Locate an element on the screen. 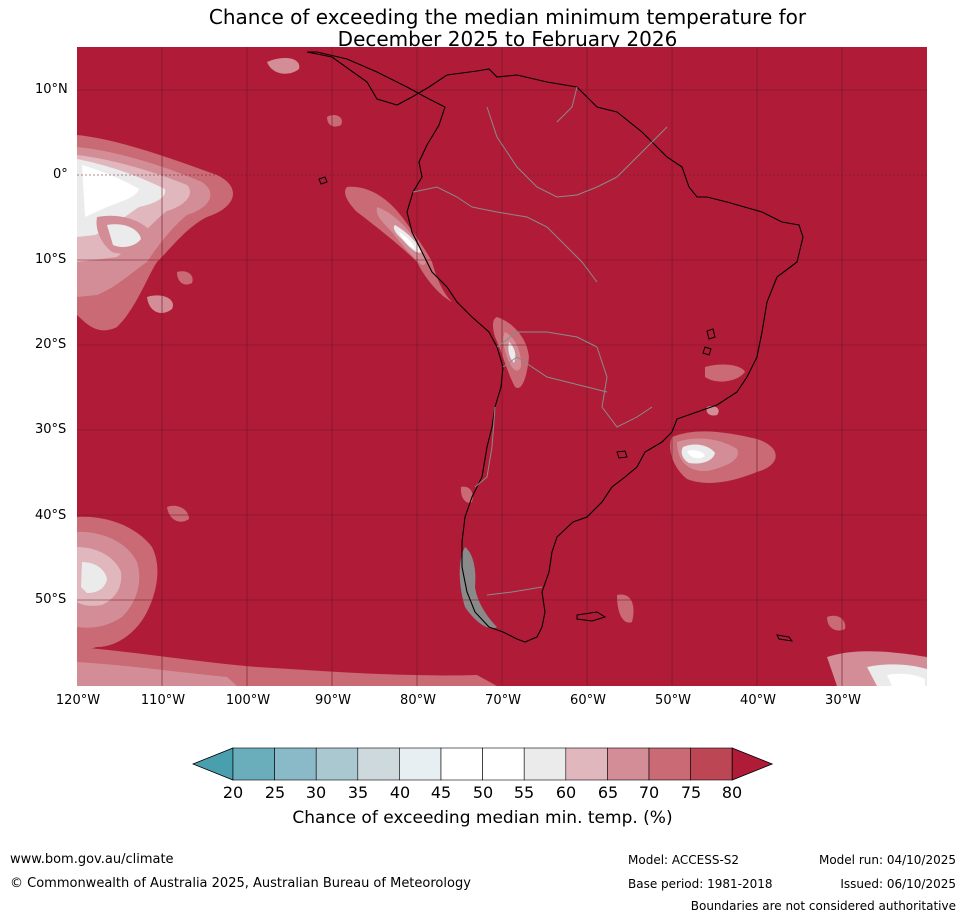 This screenshot has width=965, height=919. lat-label-10n: 10°N is located at coordinates (51, 89).